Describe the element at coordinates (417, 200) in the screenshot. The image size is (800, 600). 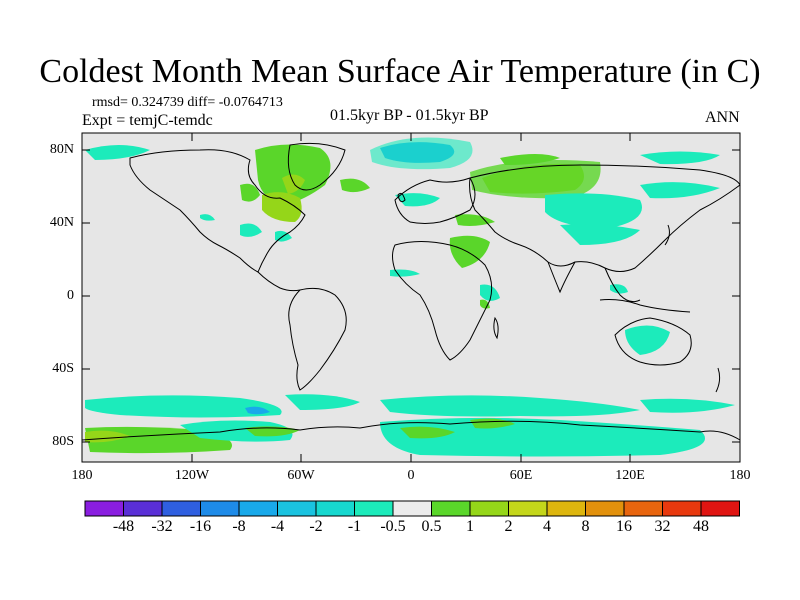
I see `patch-europe` at that location.